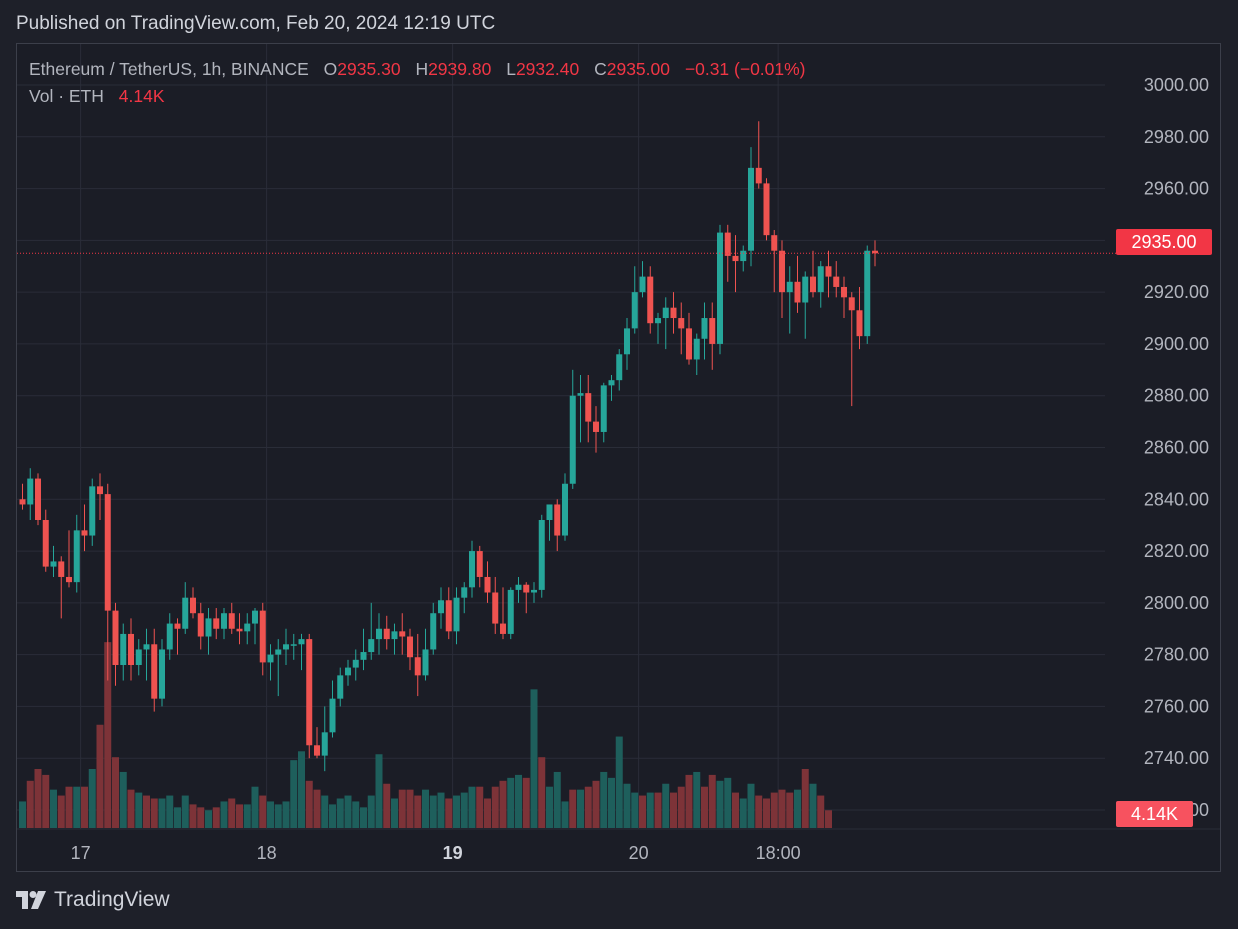 This screenshot has height=929, width=1238. Describe the element at coordinates (745, 69) in the screenshot. I see `change-value: −0.31 (−0.01%)` at that location.